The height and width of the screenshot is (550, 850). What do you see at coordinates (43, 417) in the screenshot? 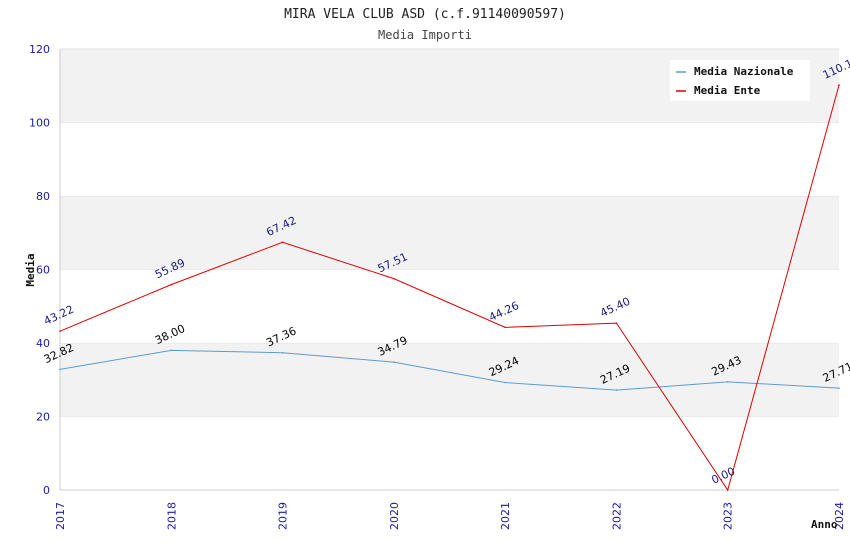
I see `y-tick-label: 20` at bounding box center [43, 417].